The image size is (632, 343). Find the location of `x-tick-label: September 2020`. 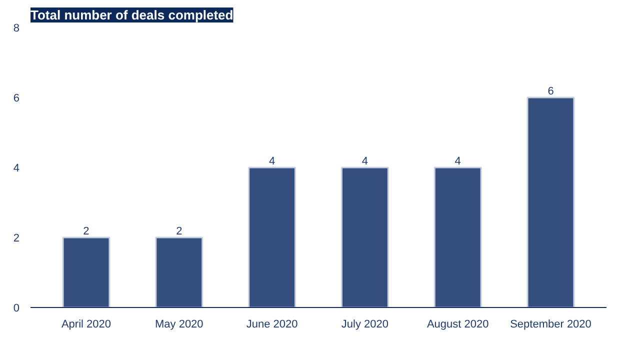

x-tick-label: September 2020 is located at coordinates (551, 324).